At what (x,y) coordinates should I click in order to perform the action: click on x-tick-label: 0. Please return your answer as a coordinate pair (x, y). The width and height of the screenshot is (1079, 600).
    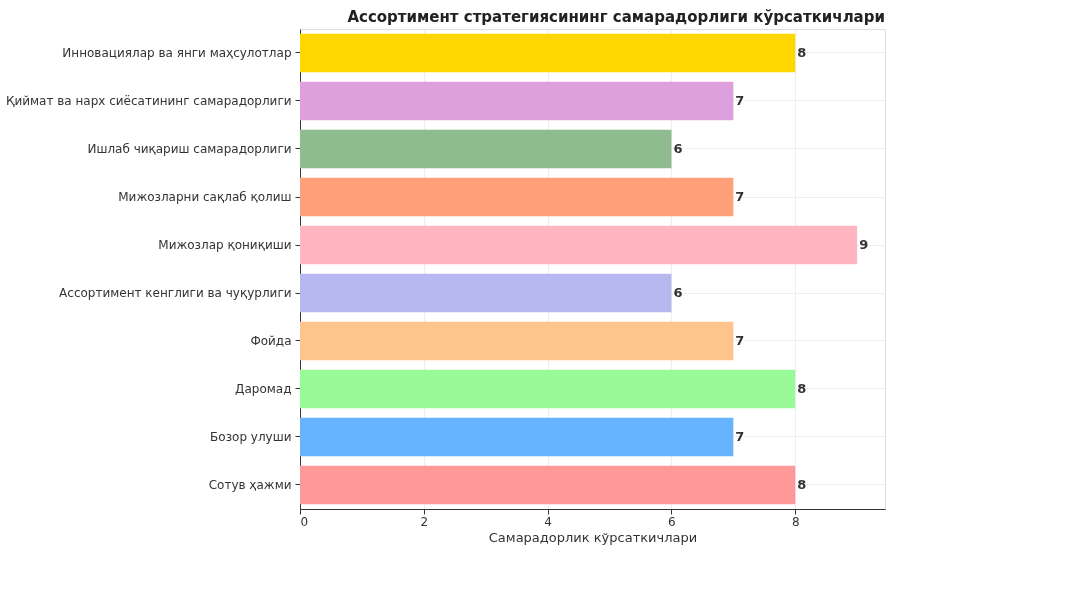
    Looking at the image, I should click on (304, 521).